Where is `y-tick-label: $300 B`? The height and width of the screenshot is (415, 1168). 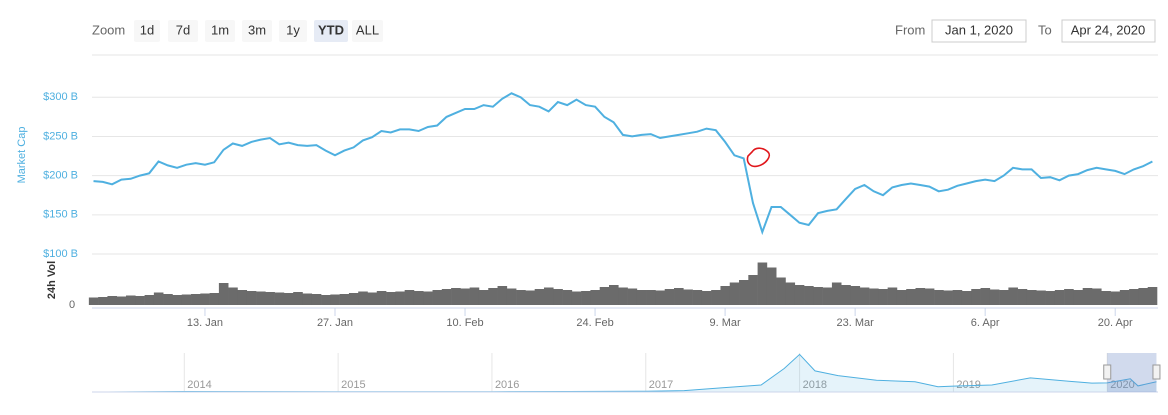 y-tick-label: $300 B is located at coordinates (60, 97).